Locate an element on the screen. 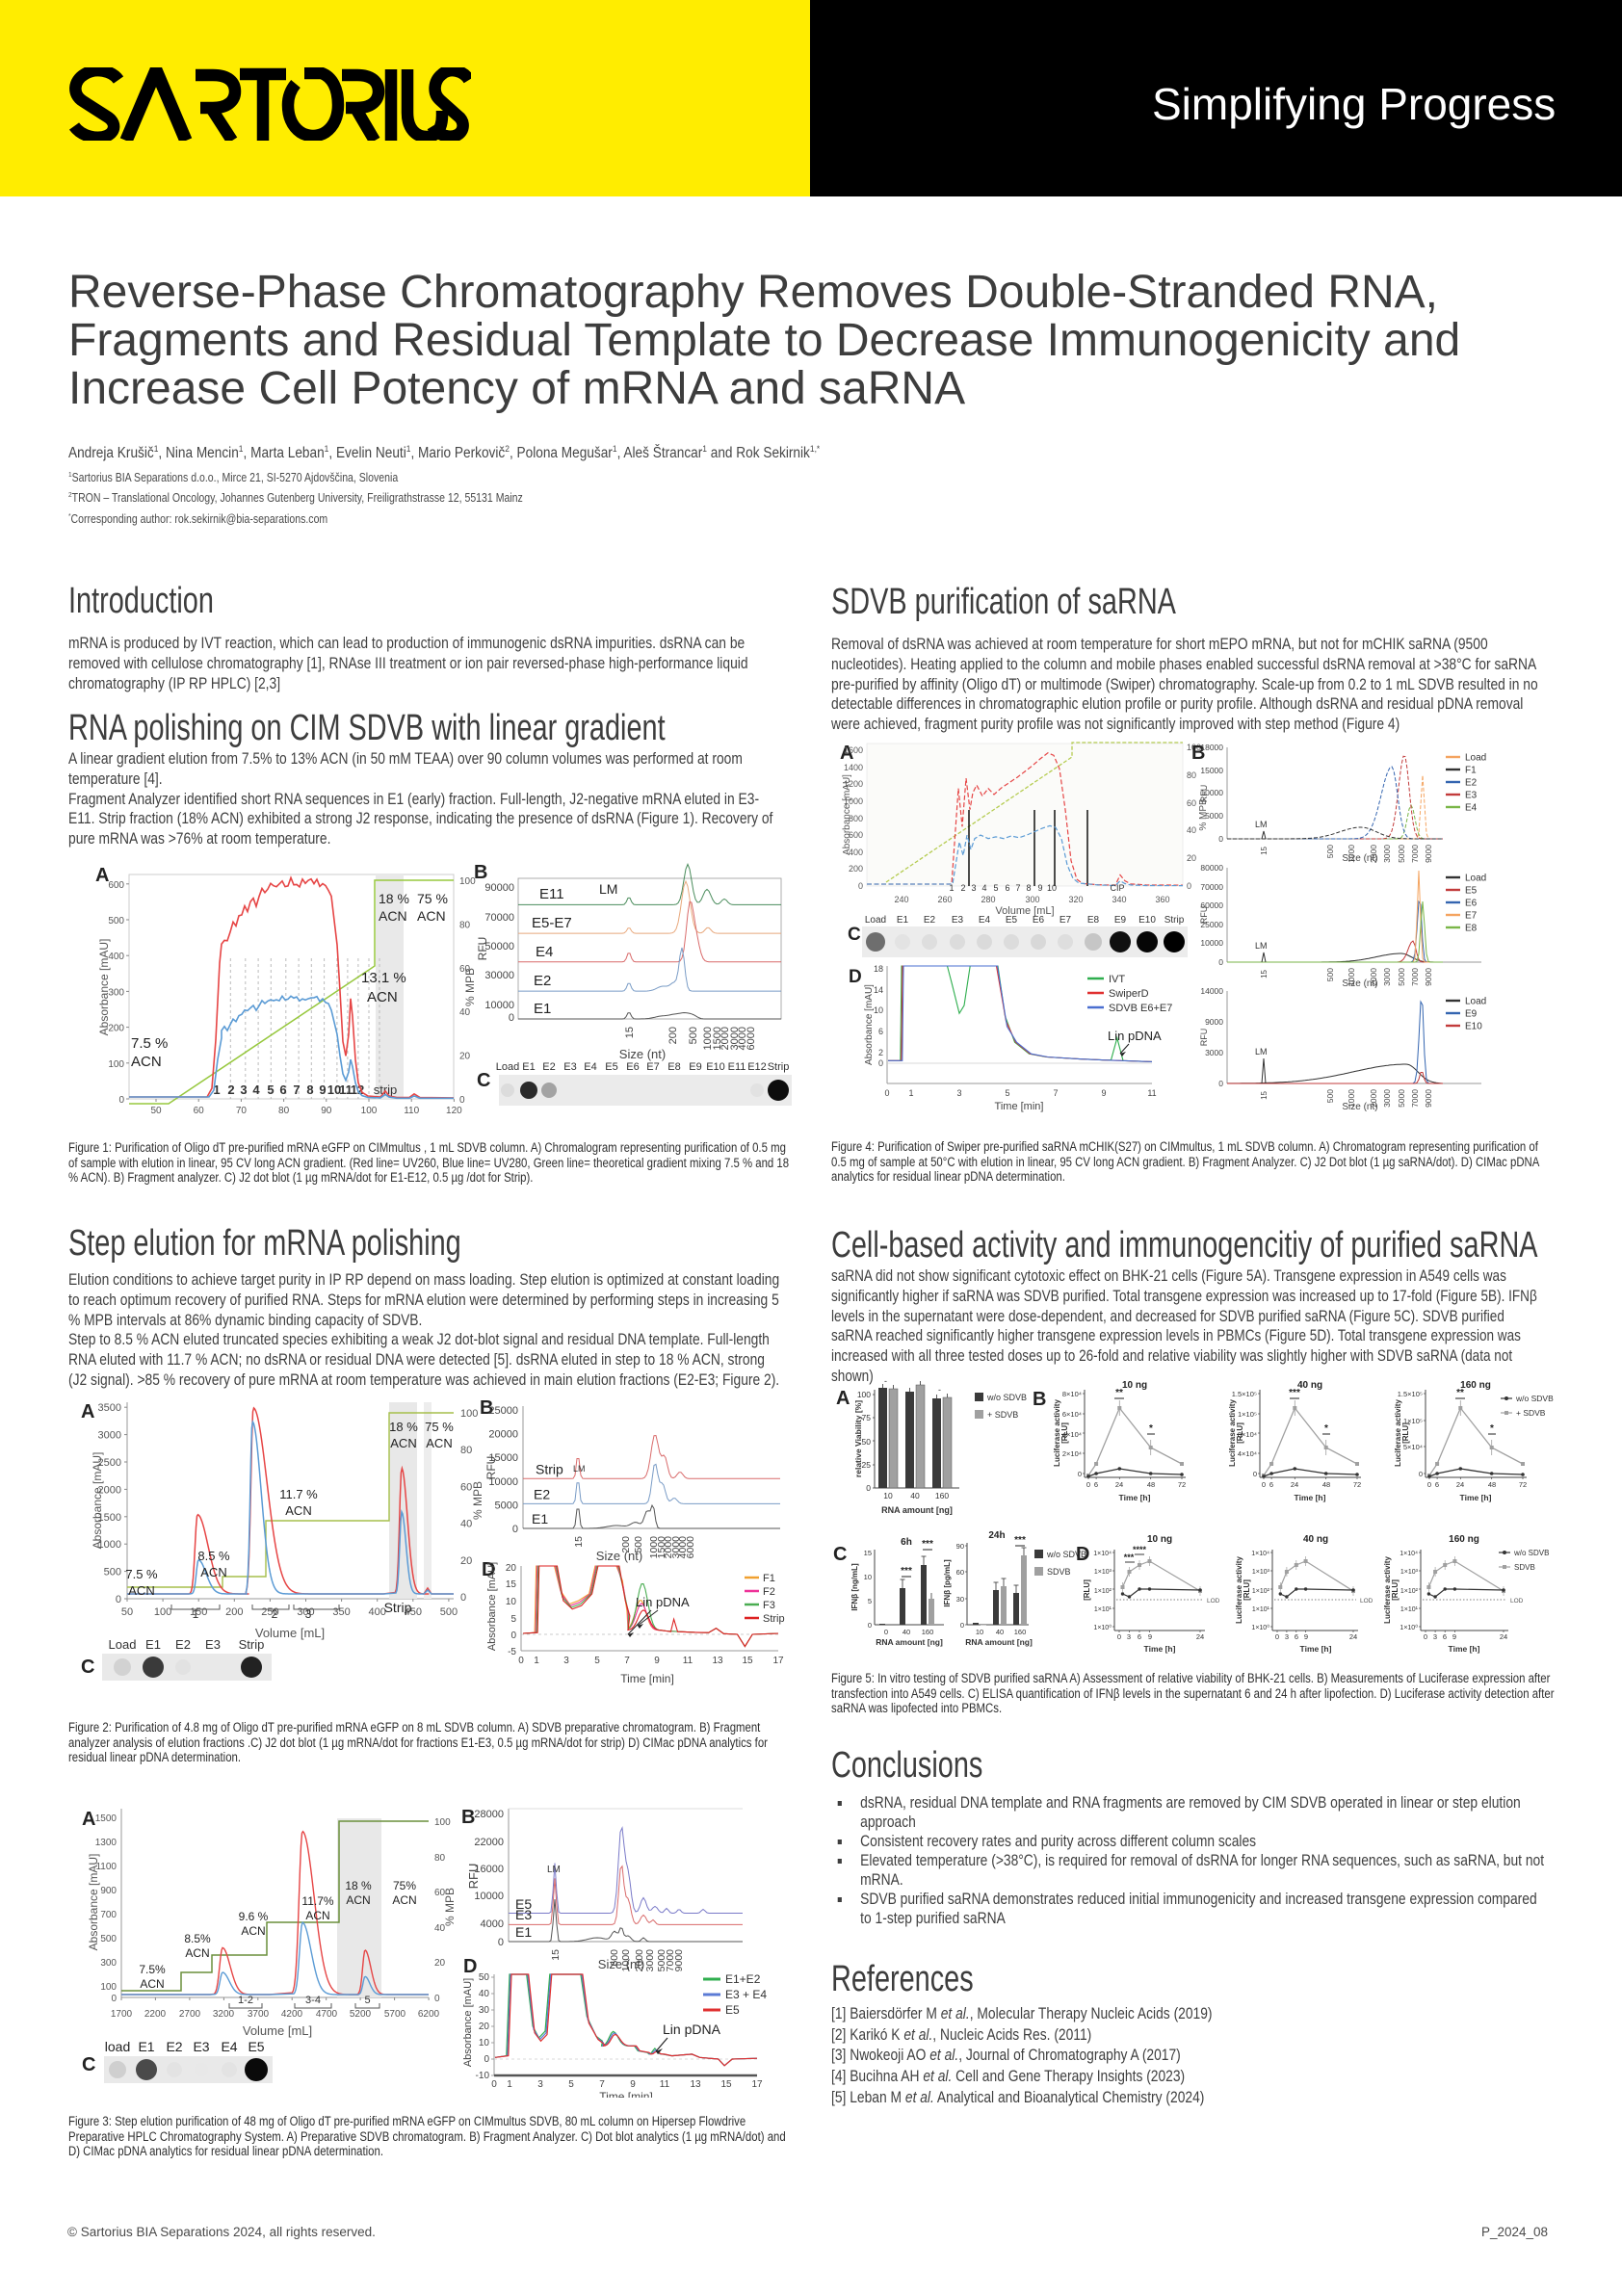 The width and height of the screenshot is (1622, 2296). svg-text: 1×10¹ is located at coordinates (1103, 1609).